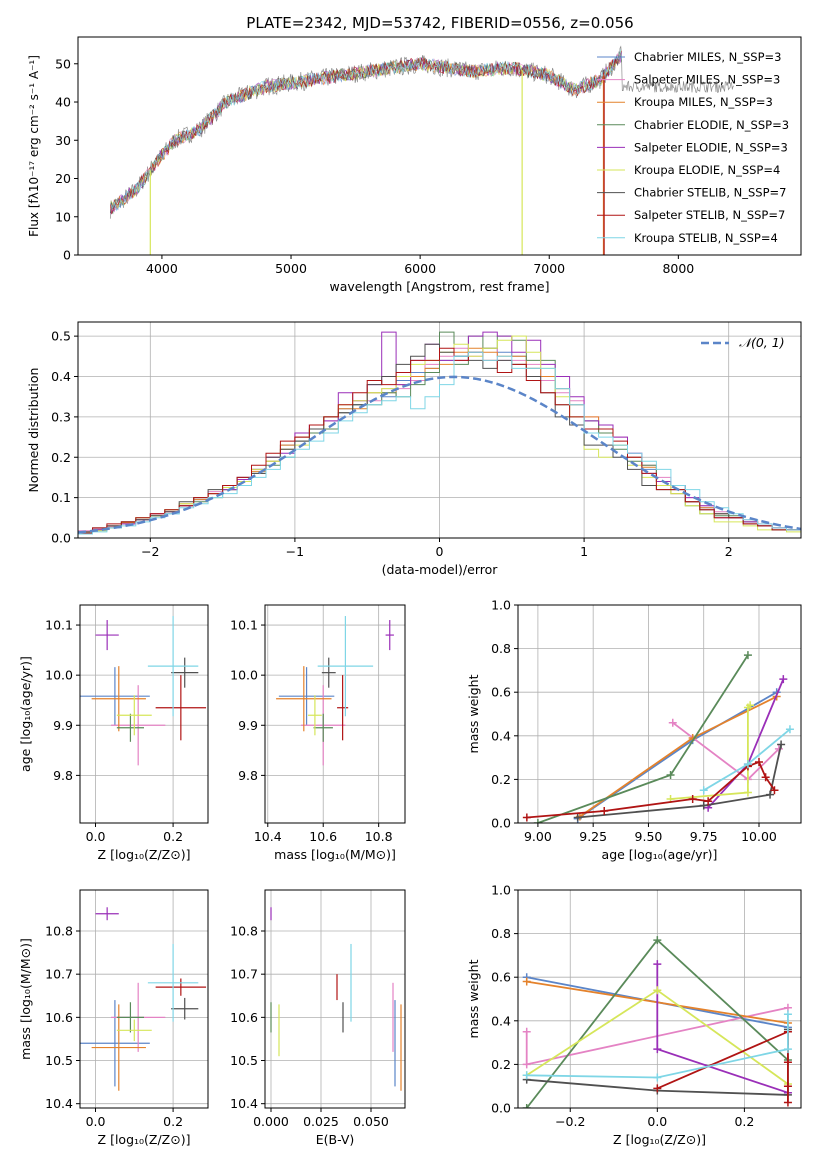  Describe the element at coordinates (759, 836) in the screenshot. I see `x-tick-label: 10.00` at that location.